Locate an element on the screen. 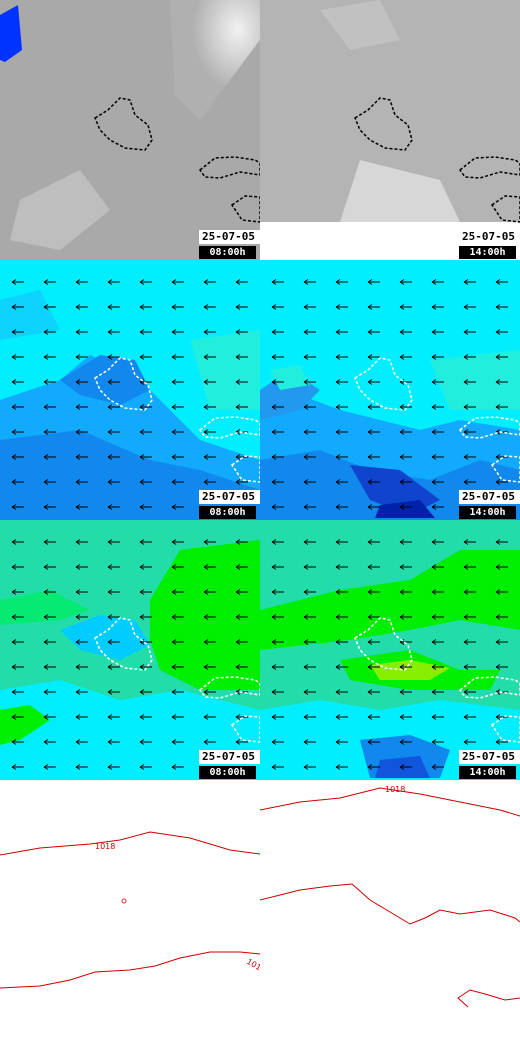 The image size is (520, 1040). cloud-map-1400: 25-07-05 14:00h is located at coordinates (390, 130).